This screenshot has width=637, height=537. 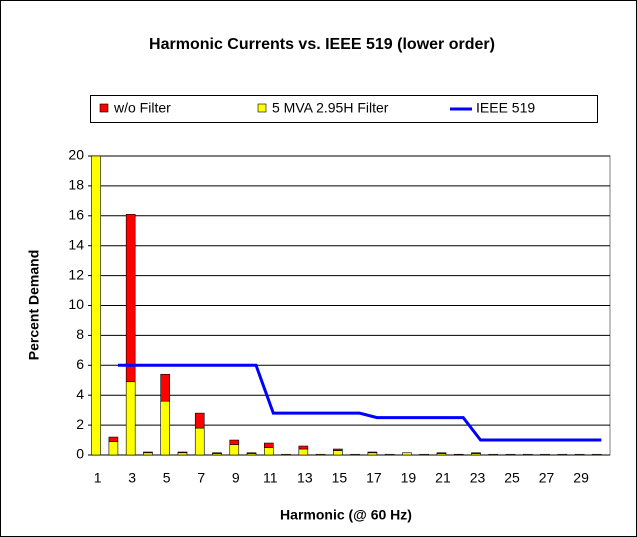 What do you see at coordinates (512, 478) in the screenshot?
I see `x-tick-label: 25` at bounding box center [512, 478].